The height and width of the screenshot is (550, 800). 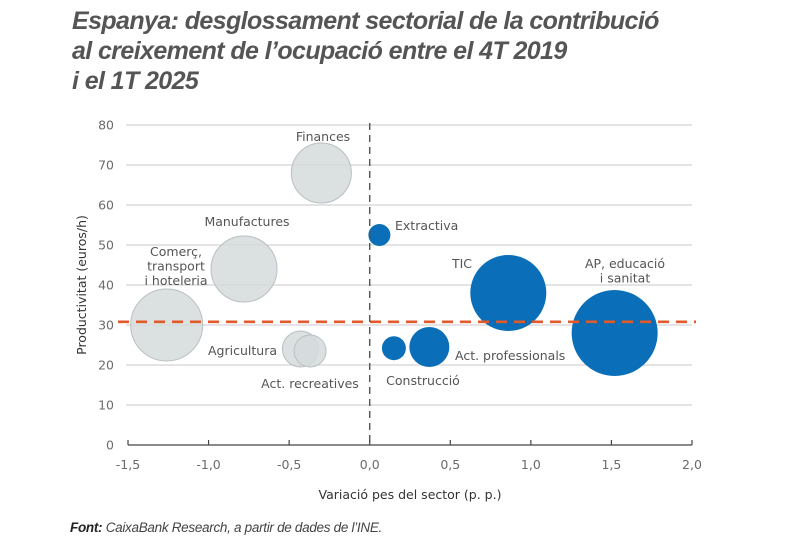 What do you see at coordinates (510, 355) in the screenshot?
I see `bubble-label: Act. professionals` at bounding box center [510, 355].